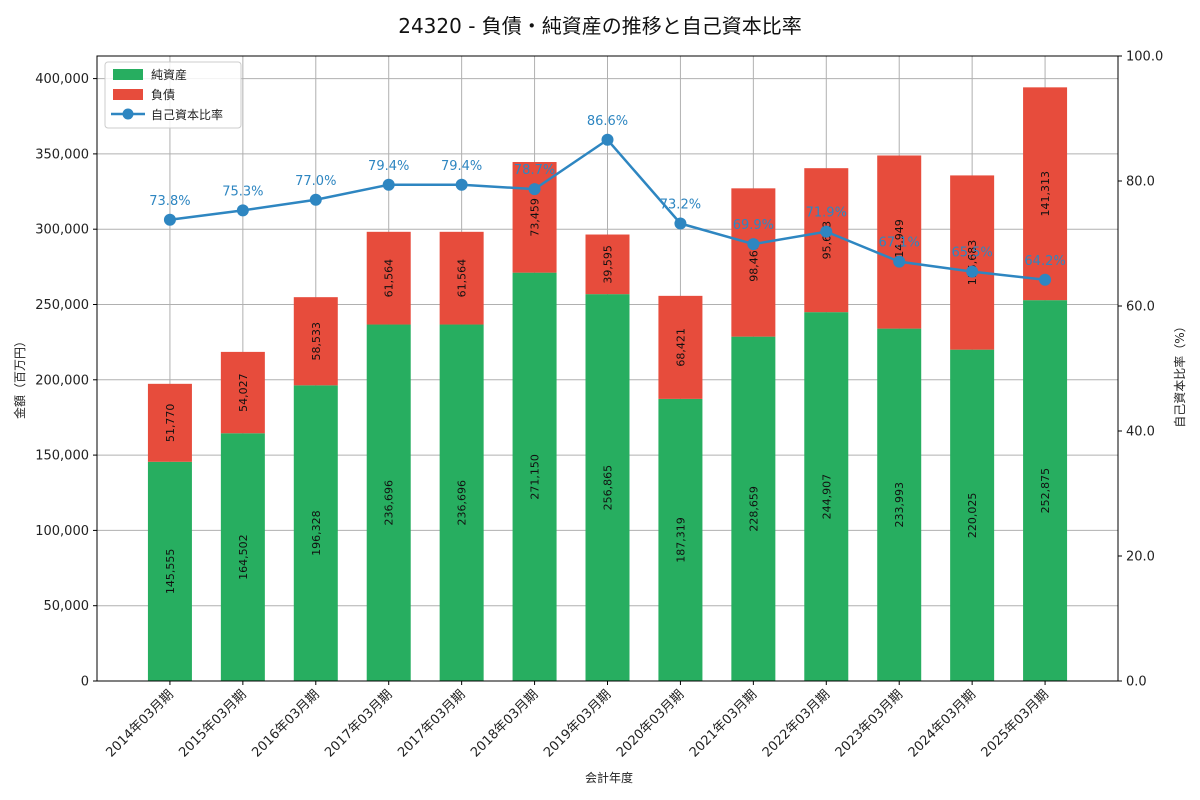  What do you see at coordinates (85, 682) in the screenshot?
I see `y-tick-label: 0` at bounding box center [85, 682].